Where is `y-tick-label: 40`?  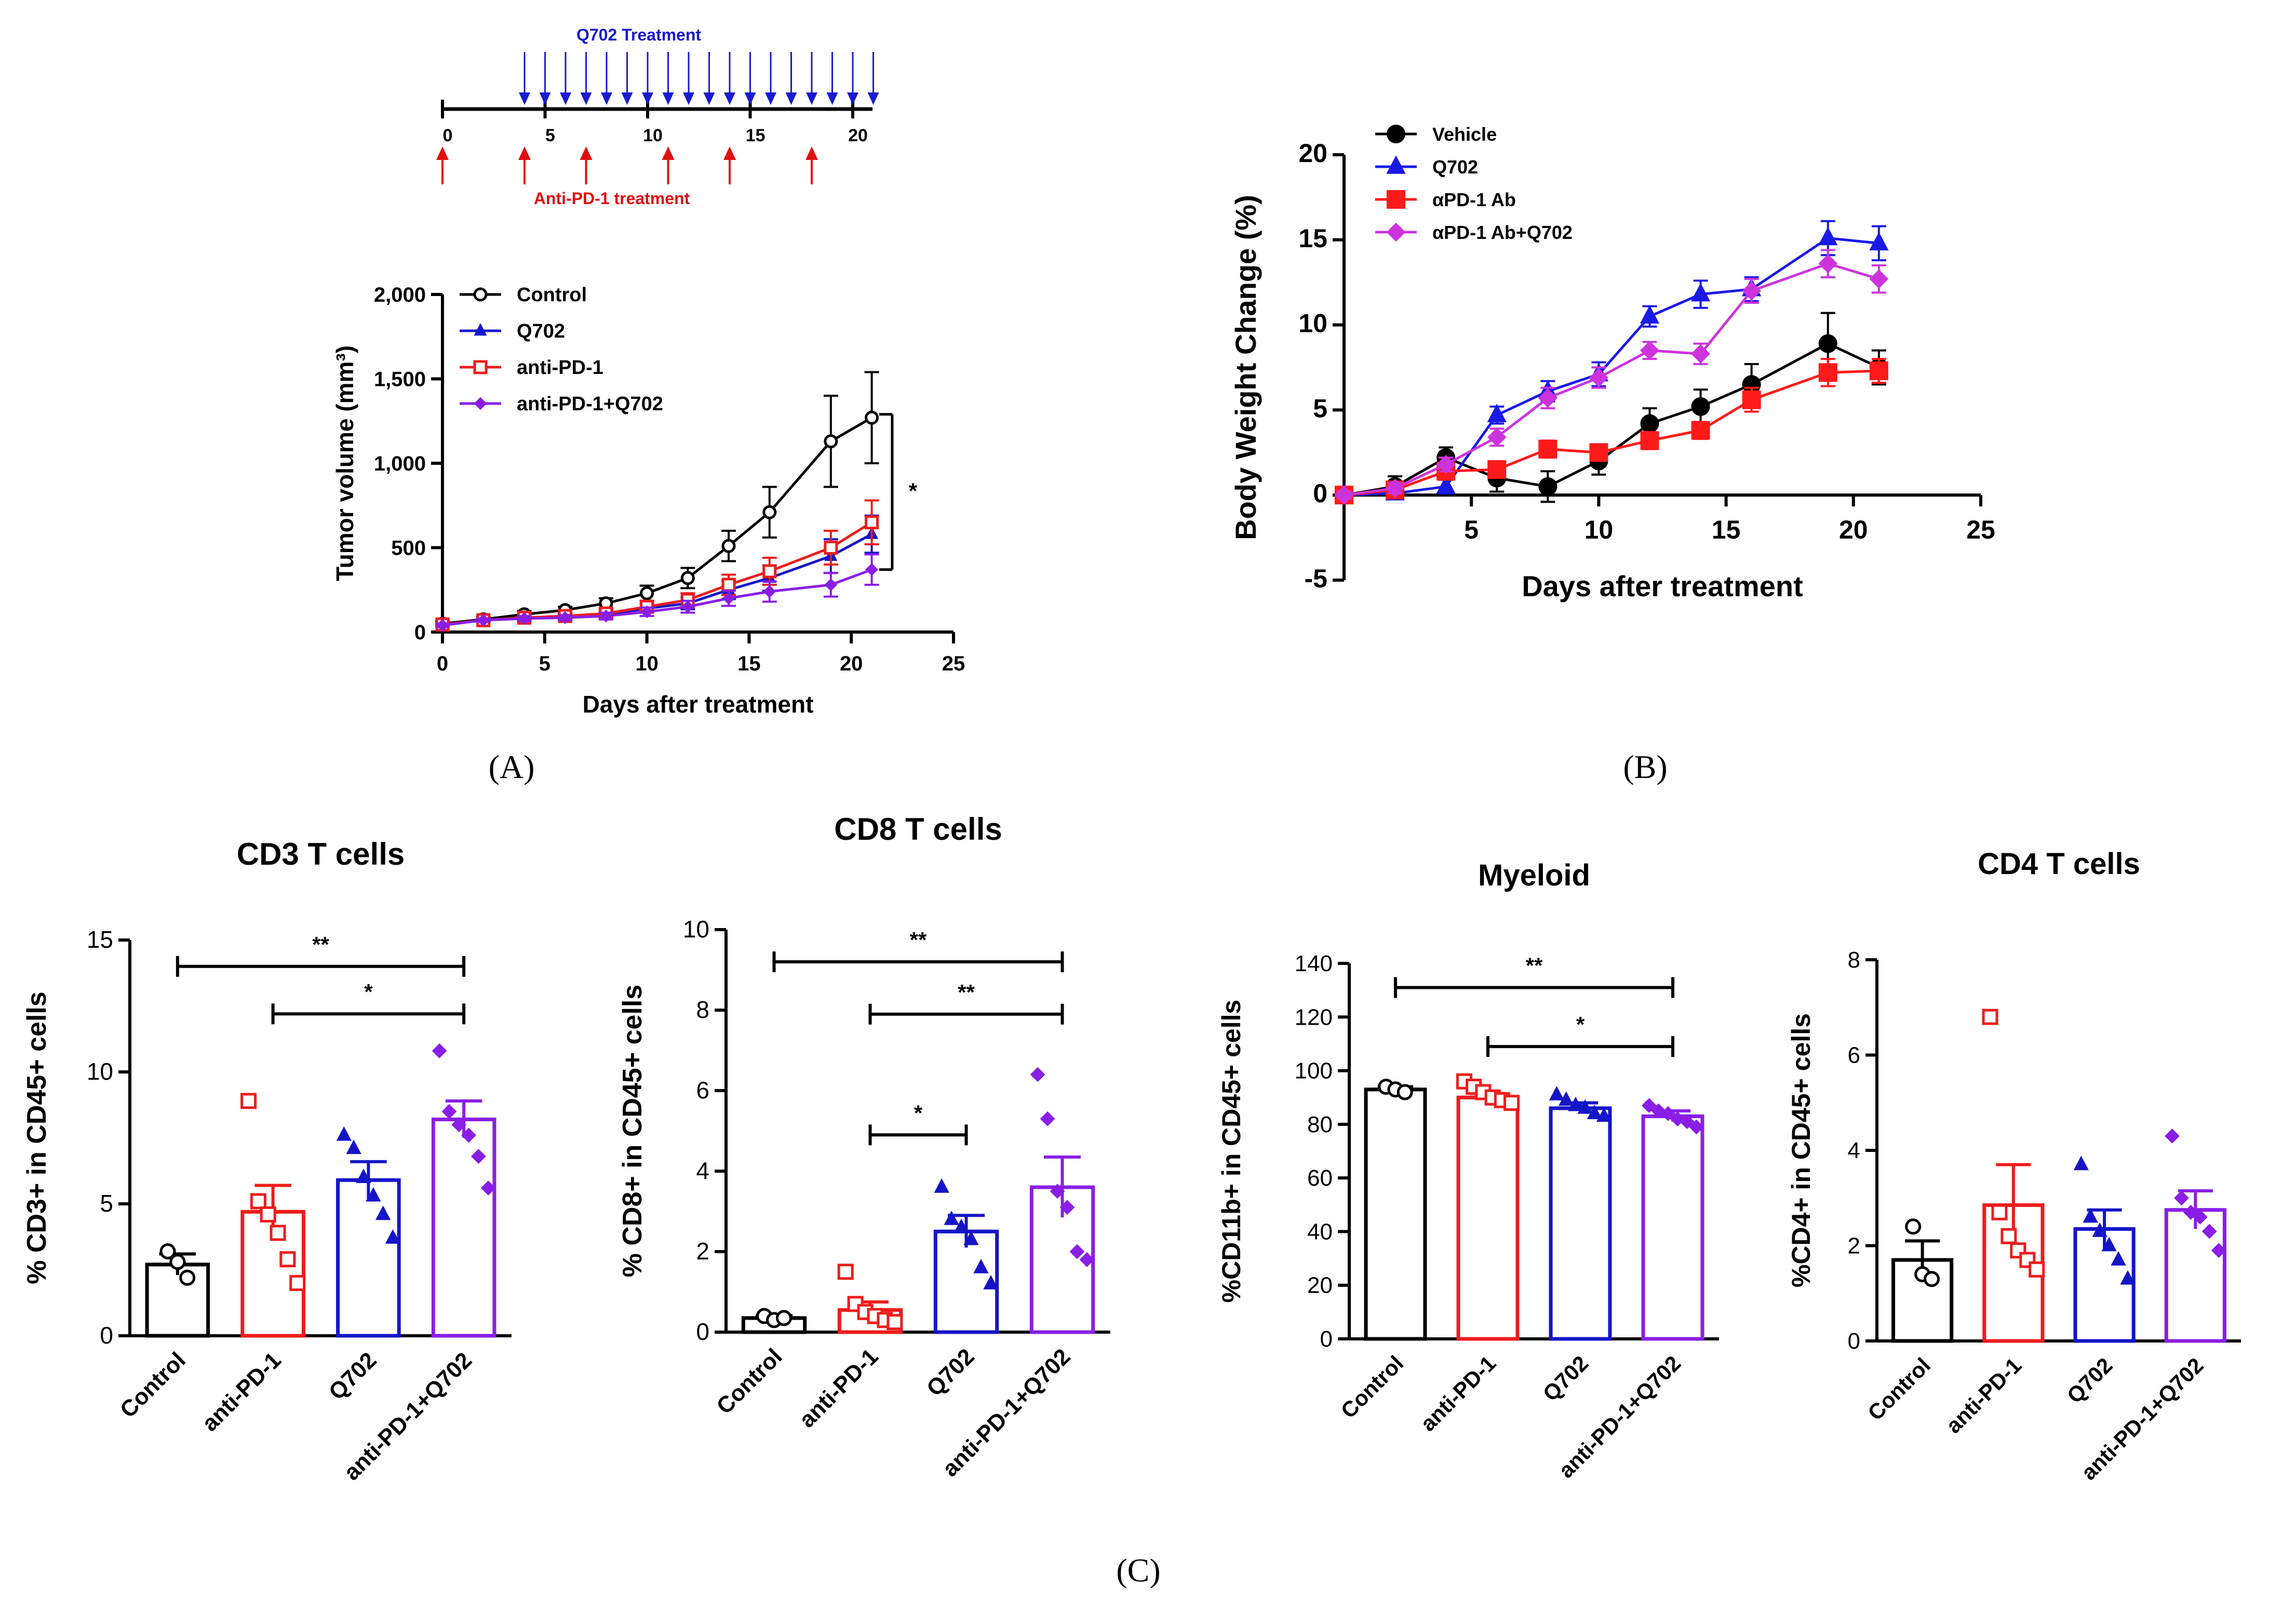 y-tick-label: 40 is located at coordinates (1320, 1231).